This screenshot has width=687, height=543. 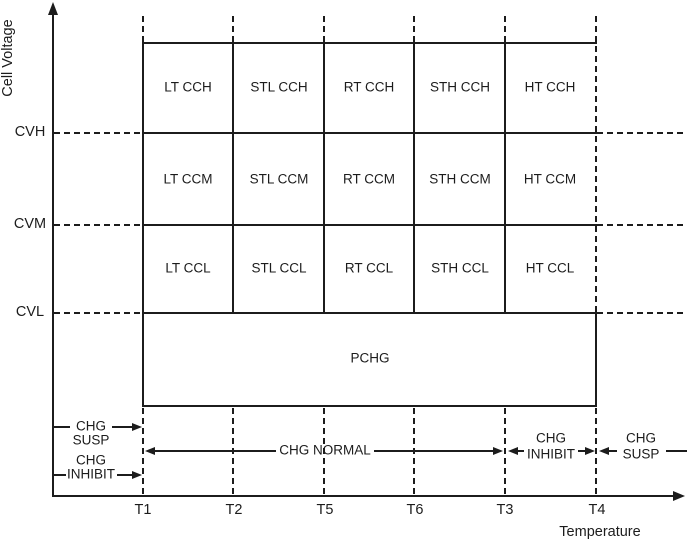 What do you see at coordinates (324, 29) in the screenshot?
I see `t5-upper-dashed-stub` at bounding box center [324, 29].